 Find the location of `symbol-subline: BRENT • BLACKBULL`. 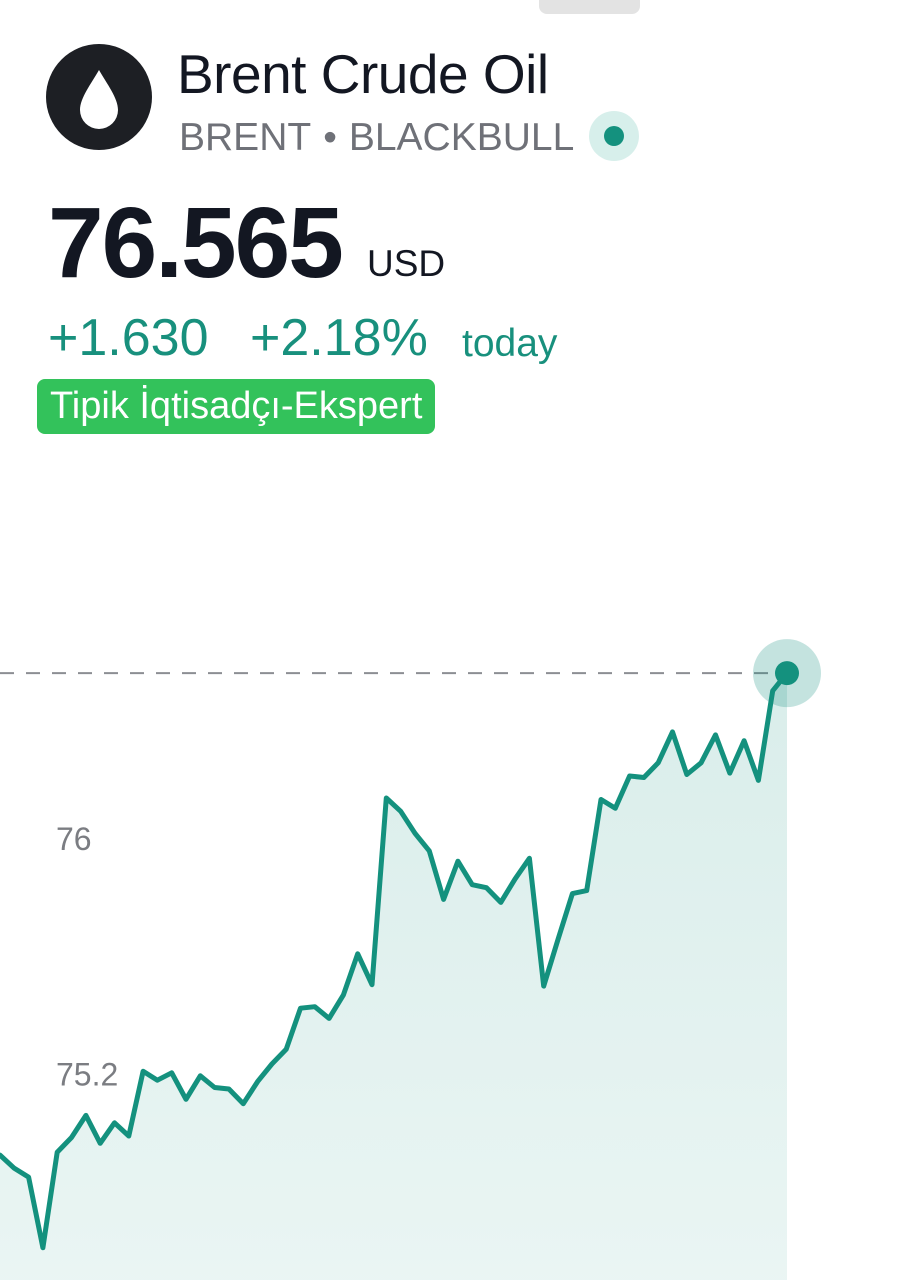

symbol-subline: BRENT • BLACKBULL is located at coordinates (376, 138).